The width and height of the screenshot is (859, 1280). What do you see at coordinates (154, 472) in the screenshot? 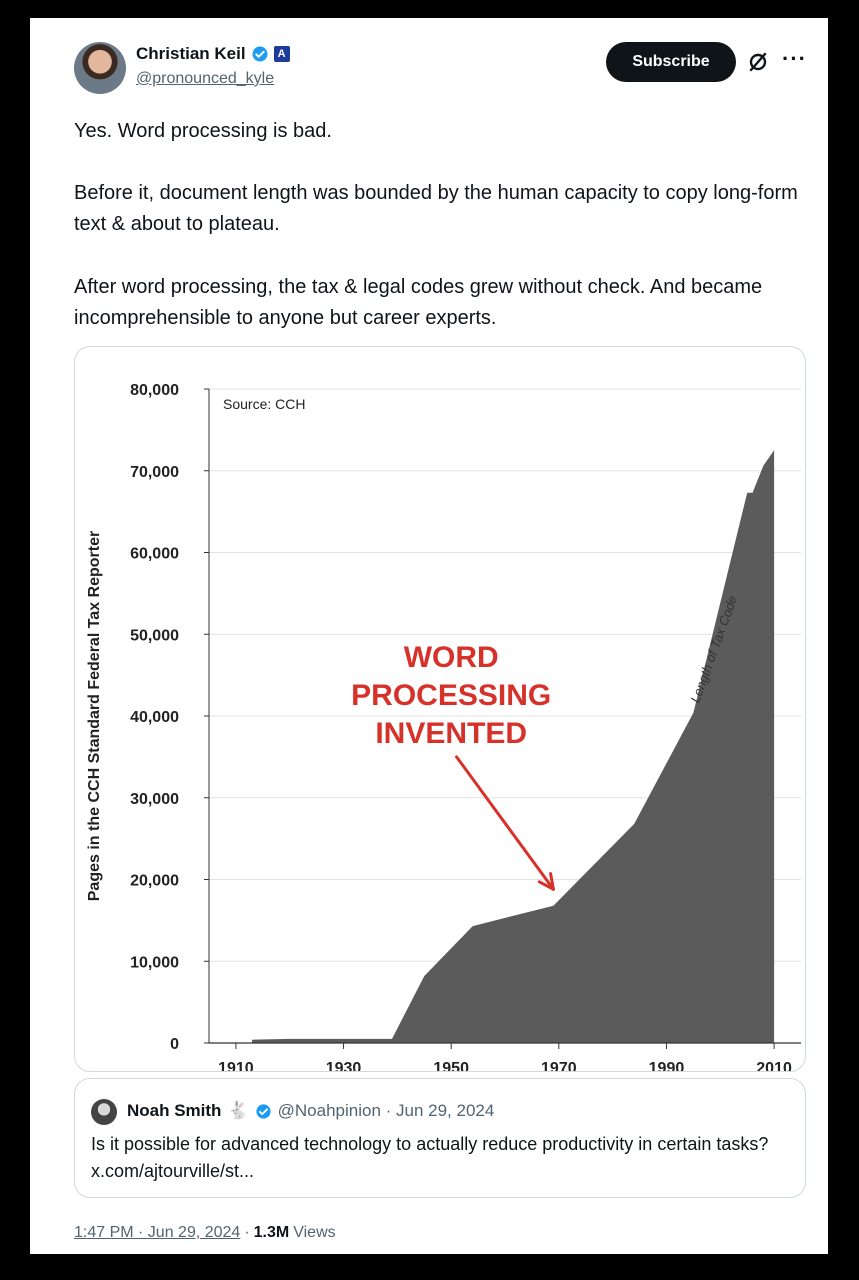
I see `y-tick-label: 70,000` at bounding box center [154, 472].